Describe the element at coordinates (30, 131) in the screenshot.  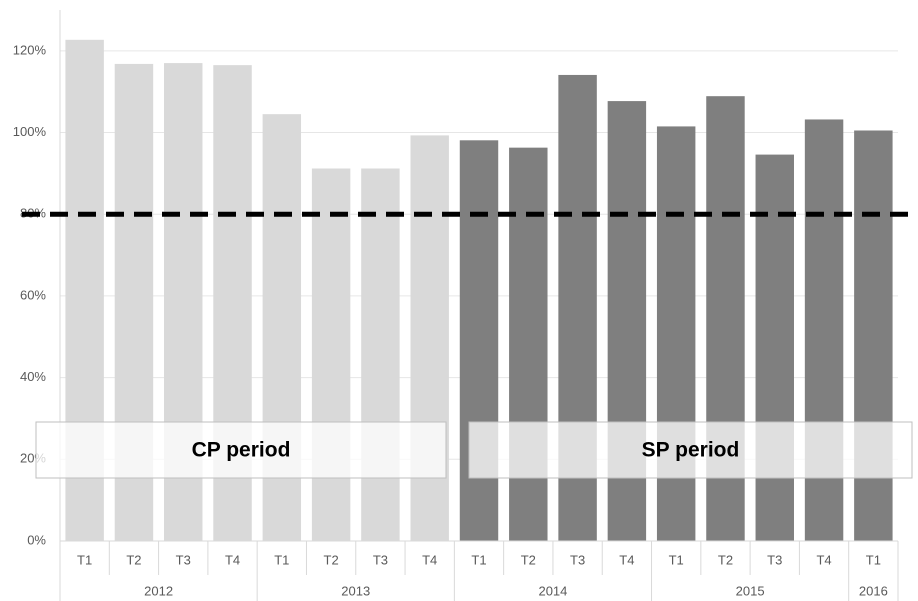
I see `y-tick-label: 100%` at that location.